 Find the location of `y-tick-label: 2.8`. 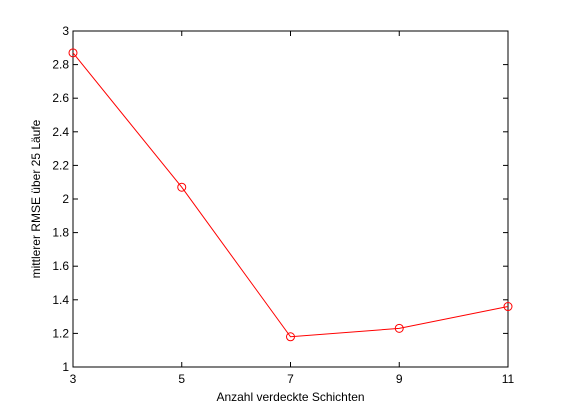

y-tick-label: 2.8 is located at coordinates (60, 65).